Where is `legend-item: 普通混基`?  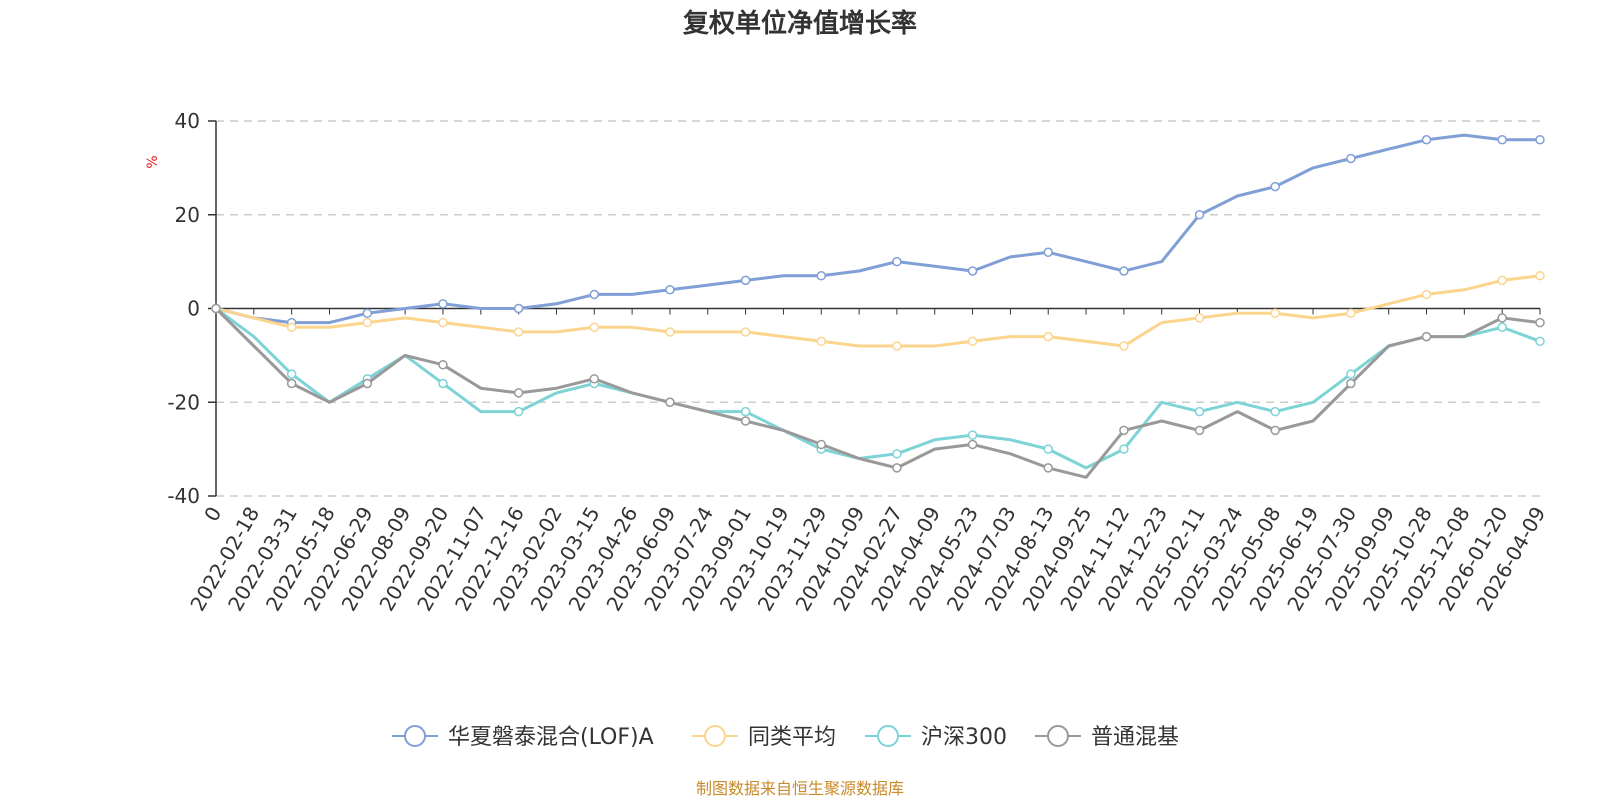
legend-item: 普通混基 is located at coordinates (1107, 737).